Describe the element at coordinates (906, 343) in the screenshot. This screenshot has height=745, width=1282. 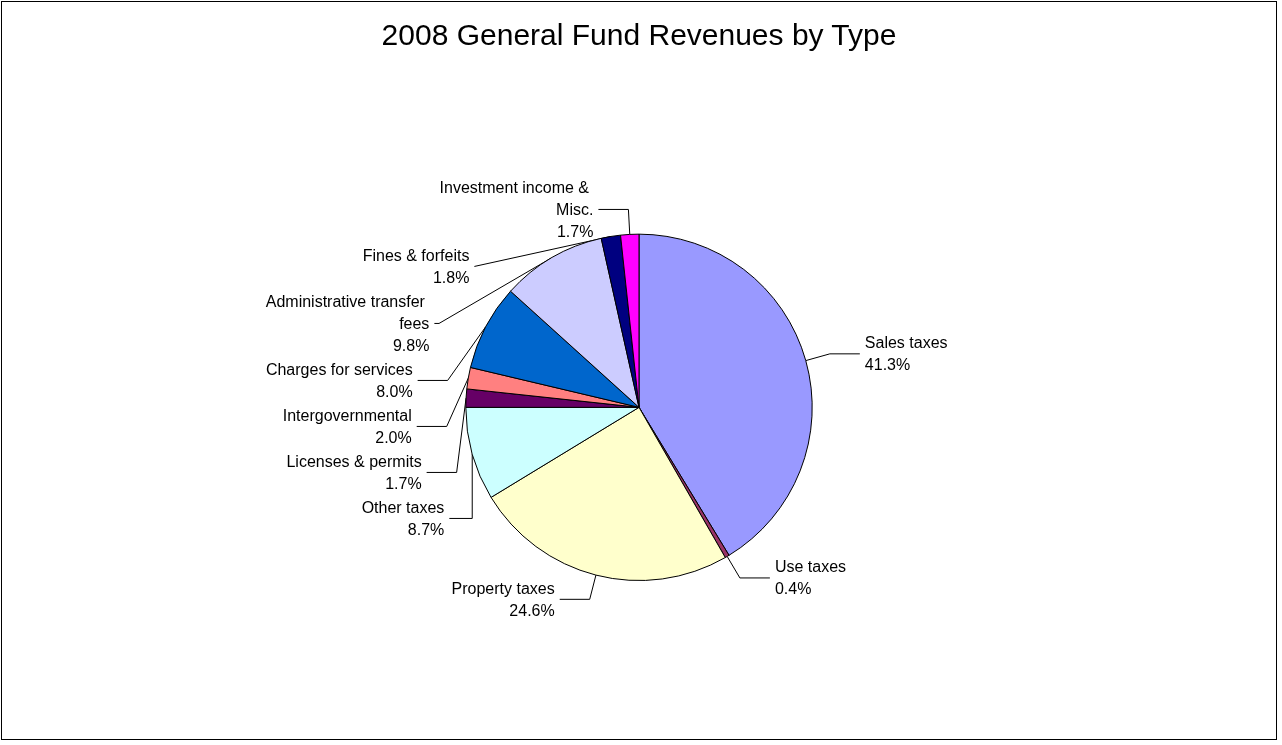
I see `slice-label: Sales taxes` at that location.